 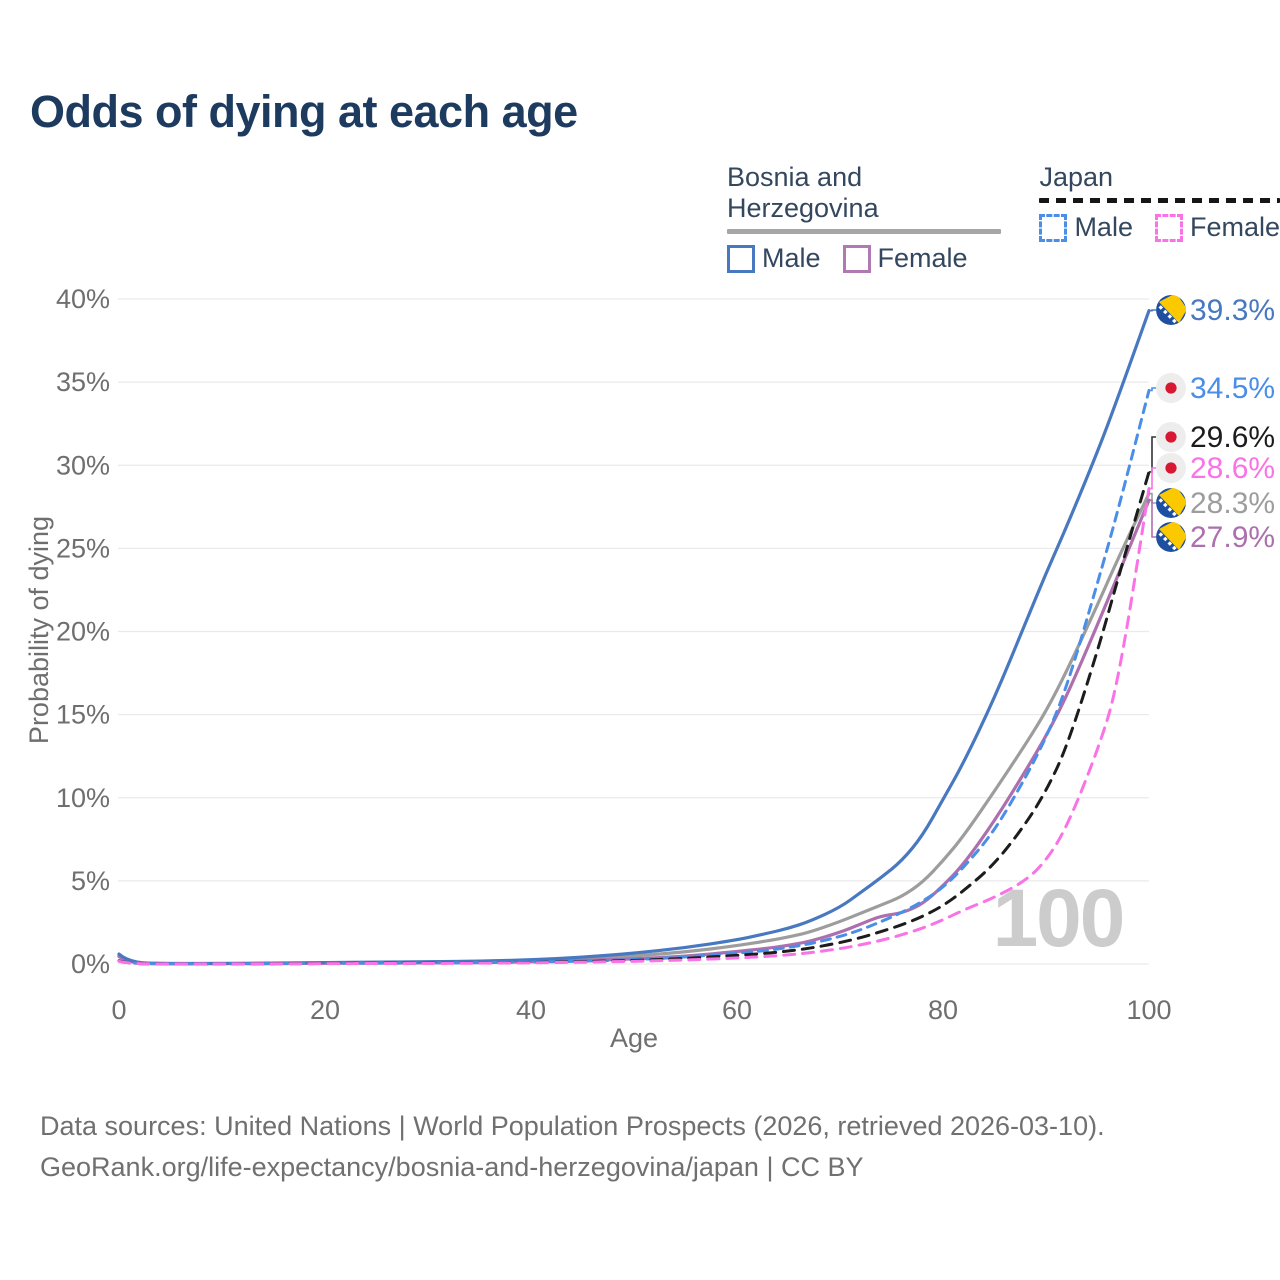 What do you see at coordinates (1148, 1010) in the screenshot?
I see `x-tick-label: 100` at bounding box center [1148, 1010].